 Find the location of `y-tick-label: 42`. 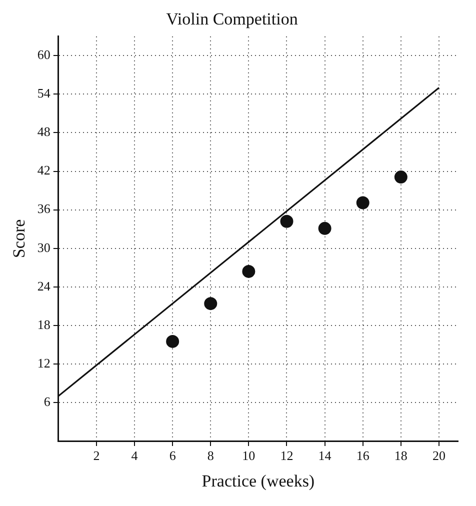

y-tick-label: 42 is located at coordinates (43, 170).